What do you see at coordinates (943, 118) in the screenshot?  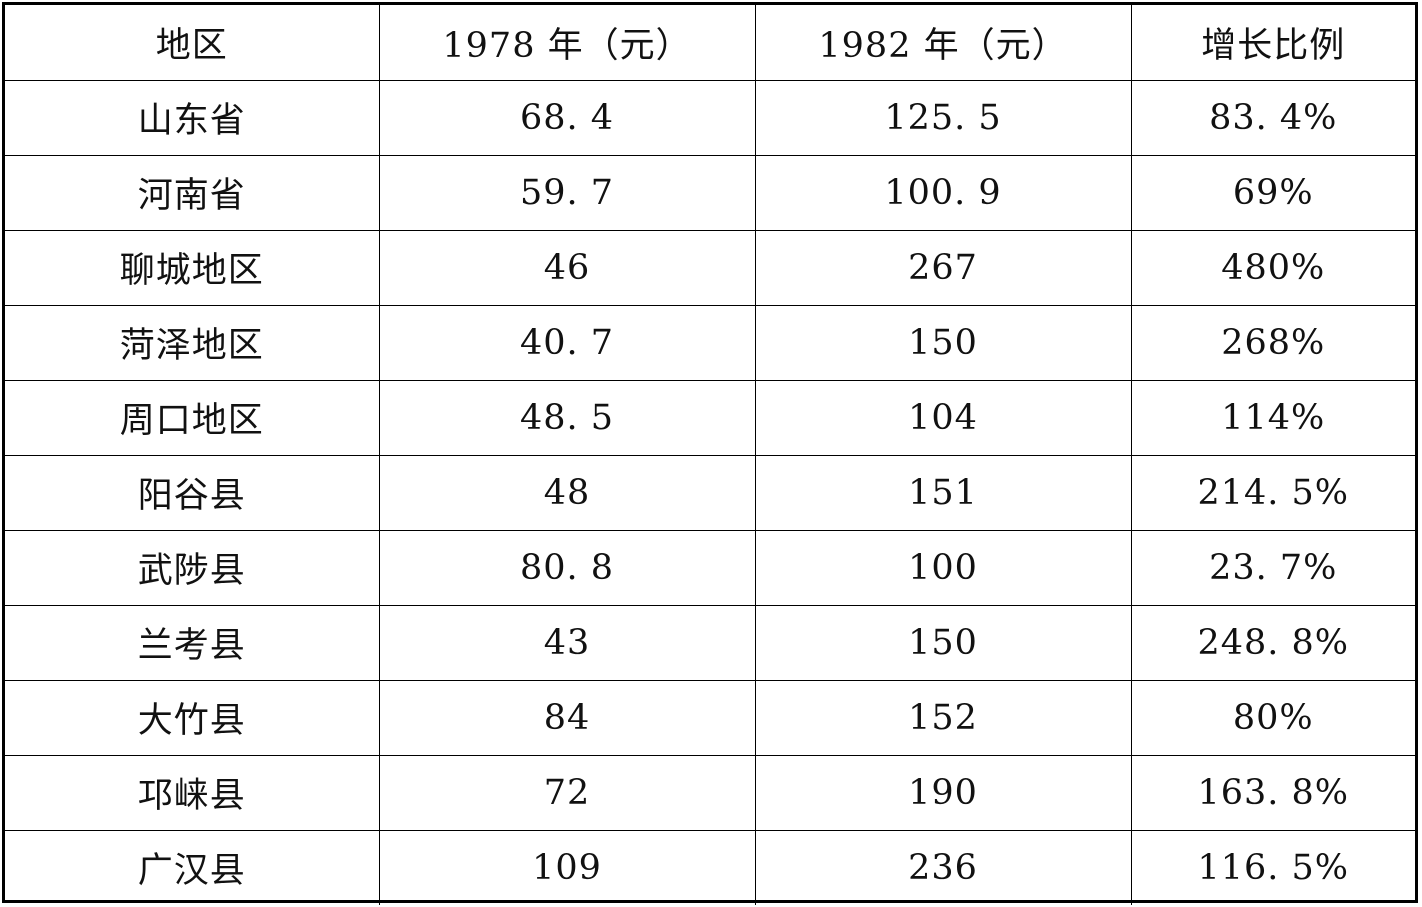 I see `cell-1982: 125. 5` at bounding box center [943, 118].